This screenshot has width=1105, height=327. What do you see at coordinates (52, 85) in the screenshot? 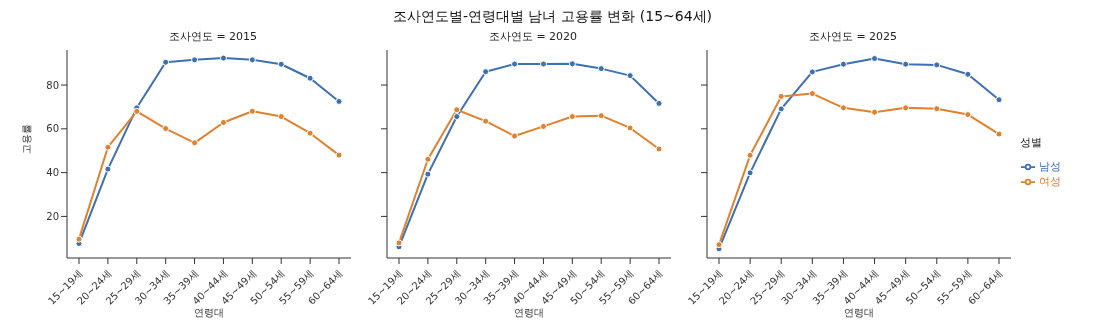
I see `y-tick-label: 80` at bounding box center [52, 85].